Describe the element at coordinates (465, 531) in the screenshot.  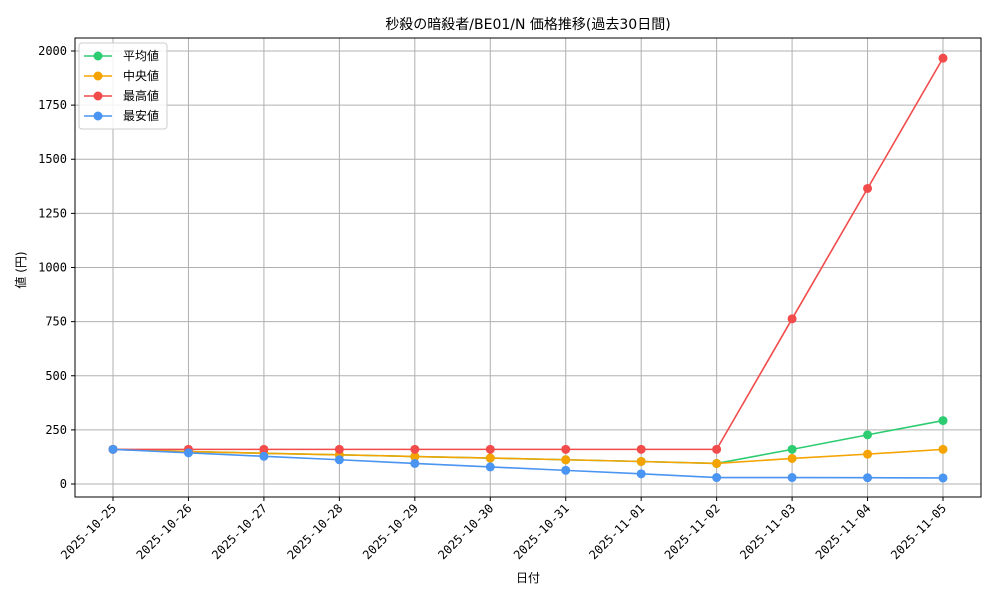
I see `x-tick-label: 2025-10-30` at that location.